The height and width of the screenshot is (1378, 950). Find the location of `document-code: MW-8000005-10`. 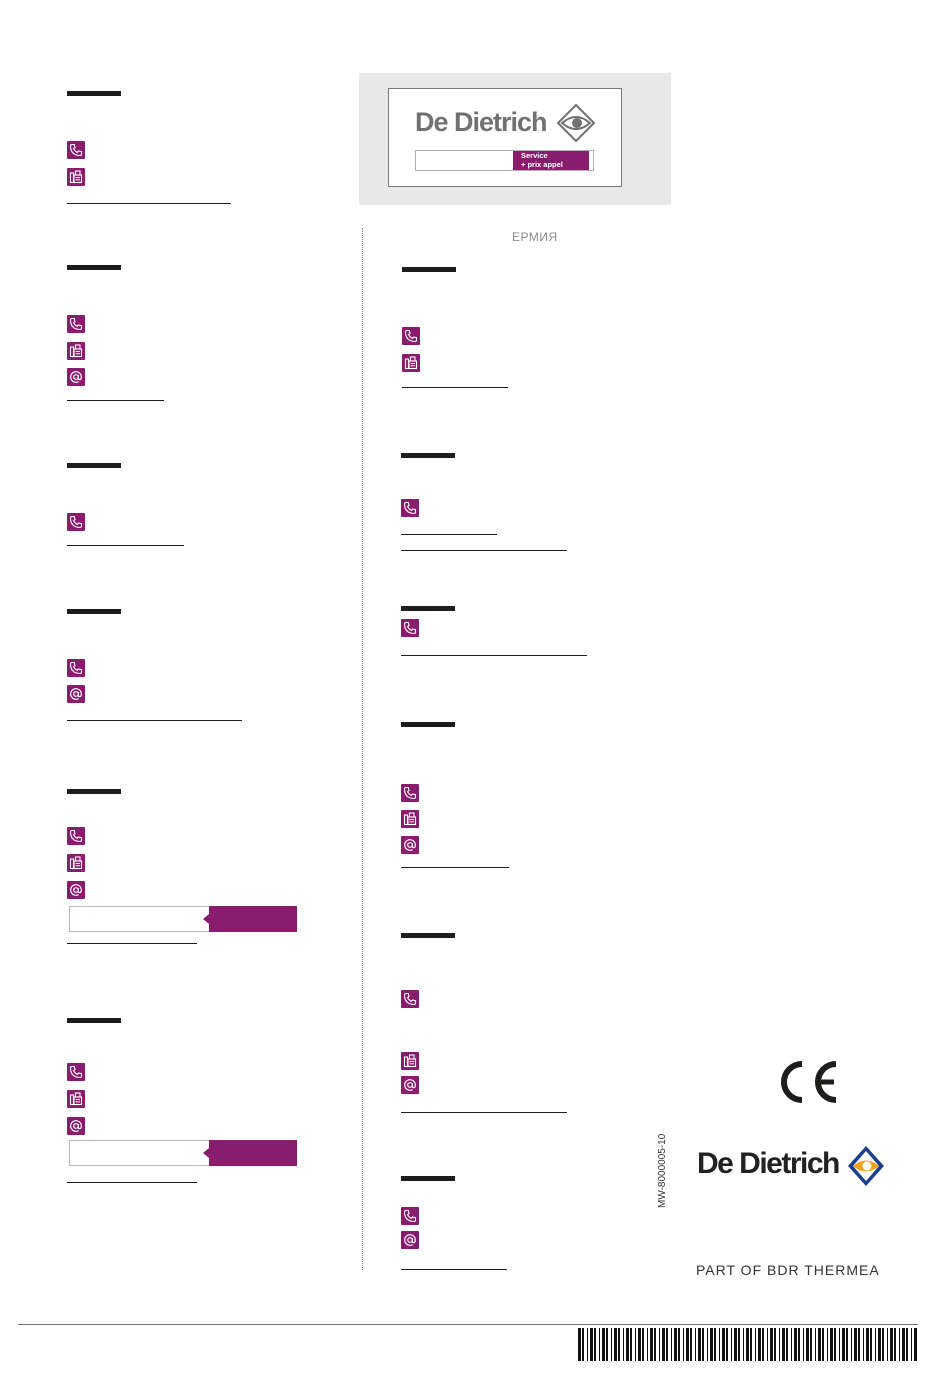

document-code: MW-8000005-10 is located at coordinates (662, 1170).